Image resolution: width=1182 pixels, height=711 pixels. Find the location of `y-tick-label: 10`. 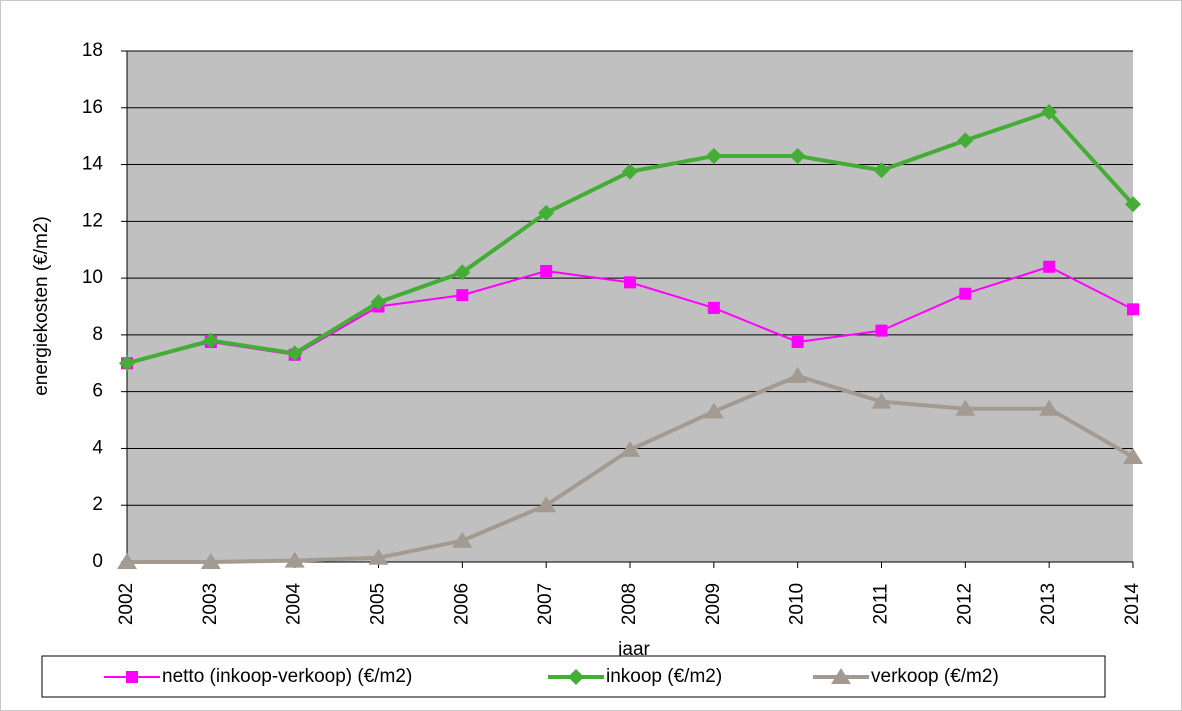

y-tick-label: 10 is located at coordinates (92, 277).